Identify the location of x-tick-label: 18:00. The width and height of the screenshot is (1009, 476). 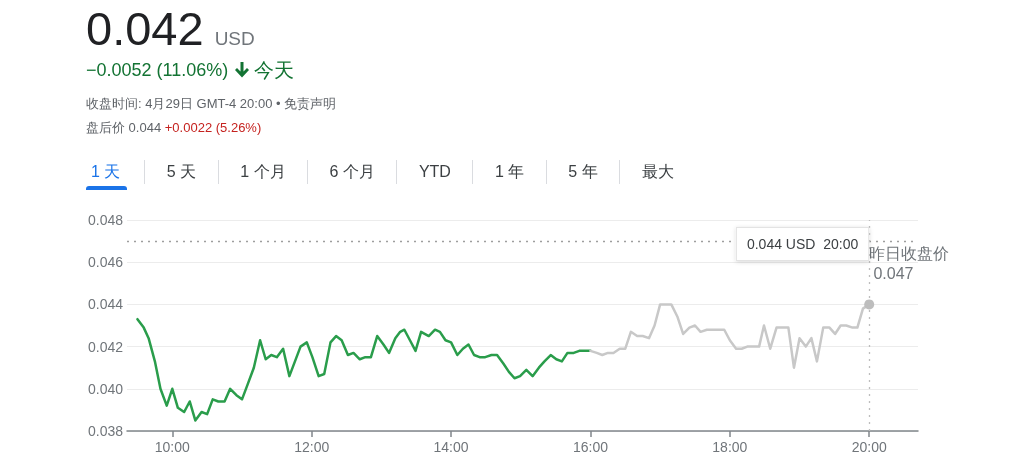
(730, 447).